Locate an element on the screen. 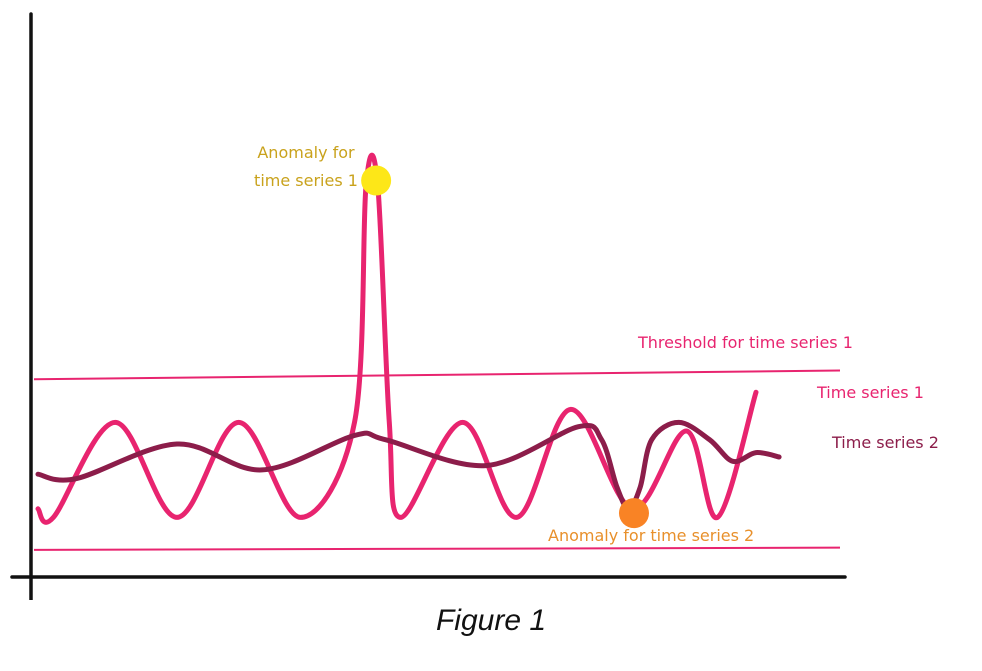 The width and height of the screenshot is (982, 671). series-2-label: Time series 2 is located at coordinates (885, 442).